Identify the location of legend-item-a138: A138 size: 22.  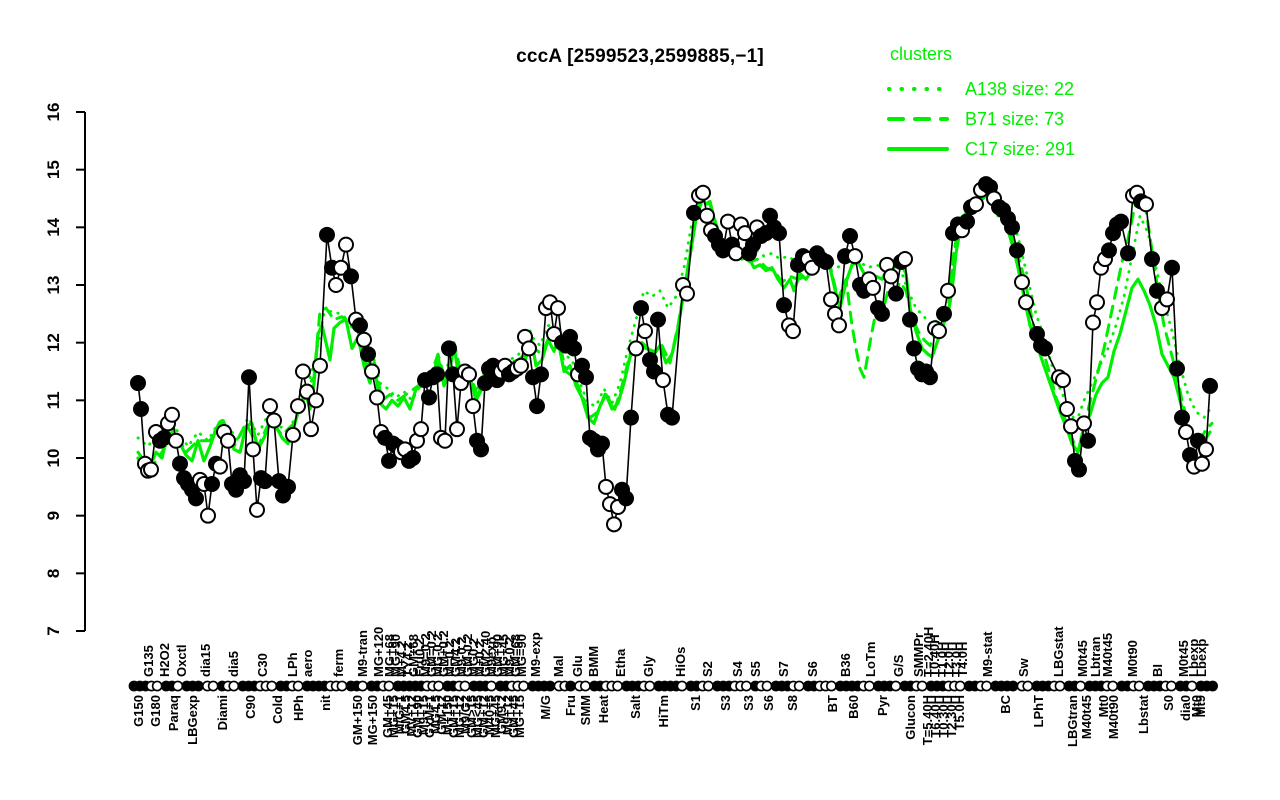
(980, 89).